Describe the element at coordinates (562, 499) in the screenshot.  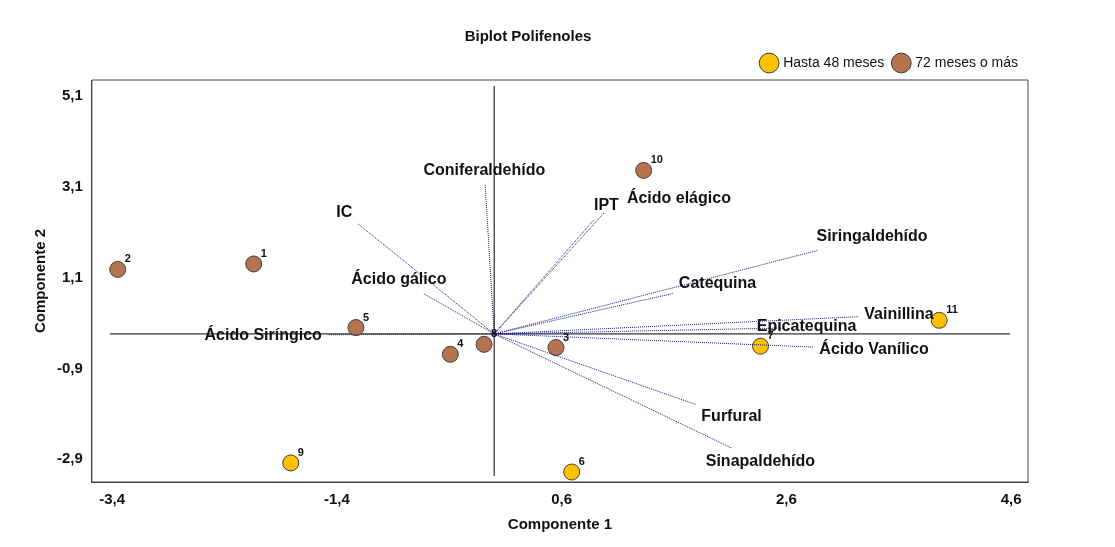
I see `x-tick-label: 0,6` at that location.